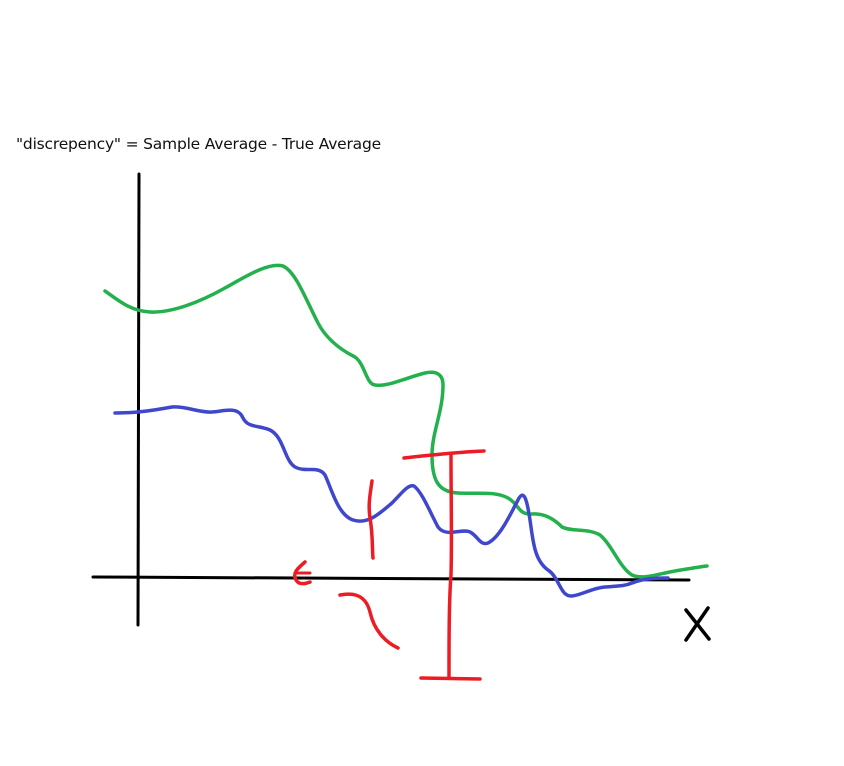 Image resolution: width=844 pixels, height=766 pixels. What do you see at coordinates (450, 566) in the screenshot?
I see `error-bar-vertical` at bounding box center [450, 566].